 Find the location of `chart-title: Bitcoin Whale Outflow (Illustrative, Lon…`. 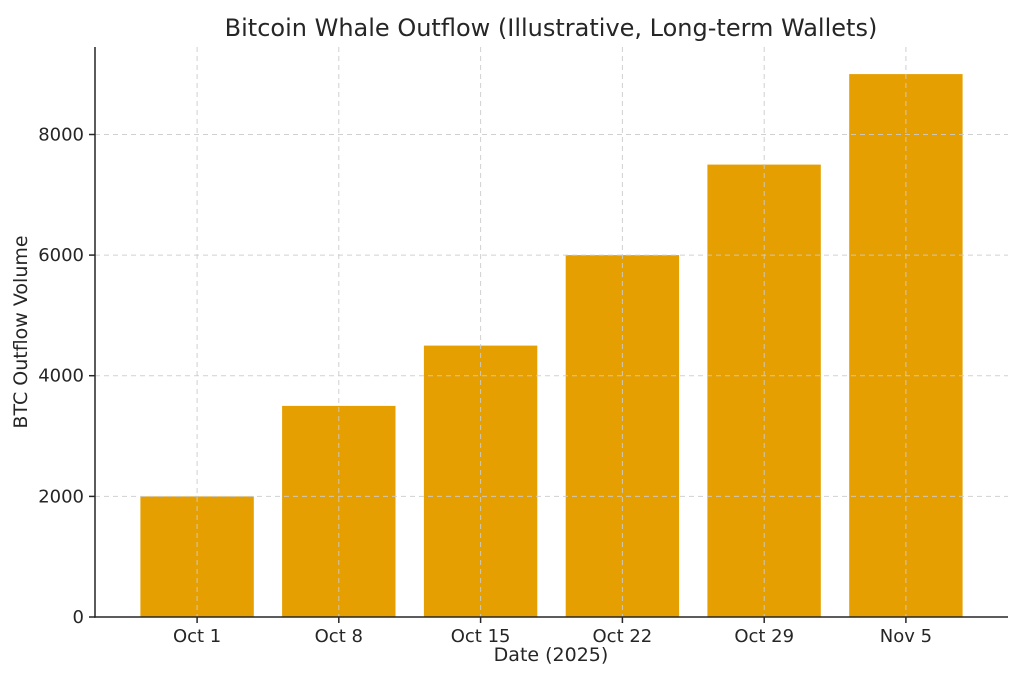

chart-title: Bitcoin Whale Outflow (Illustrative, Lon… is located at coordinates (551, 28).